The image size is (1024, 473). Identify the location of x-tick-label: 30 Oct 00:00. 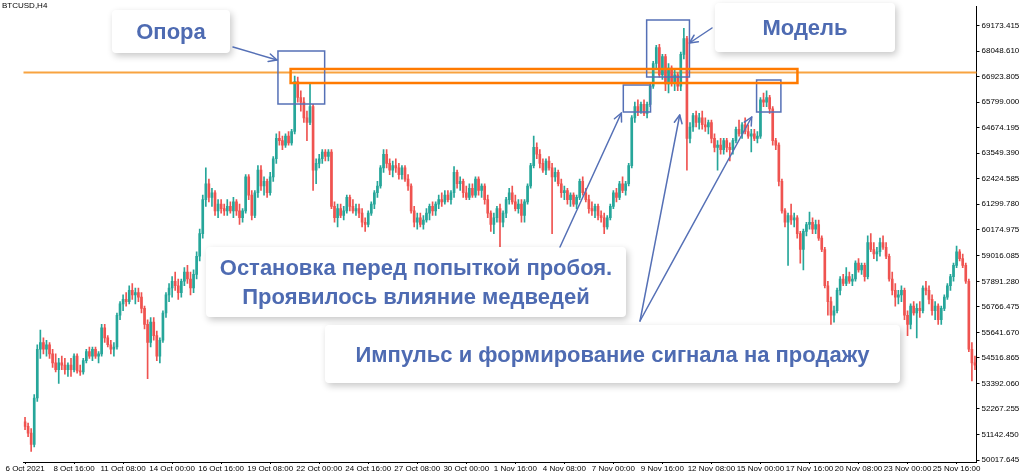
(466, 468).